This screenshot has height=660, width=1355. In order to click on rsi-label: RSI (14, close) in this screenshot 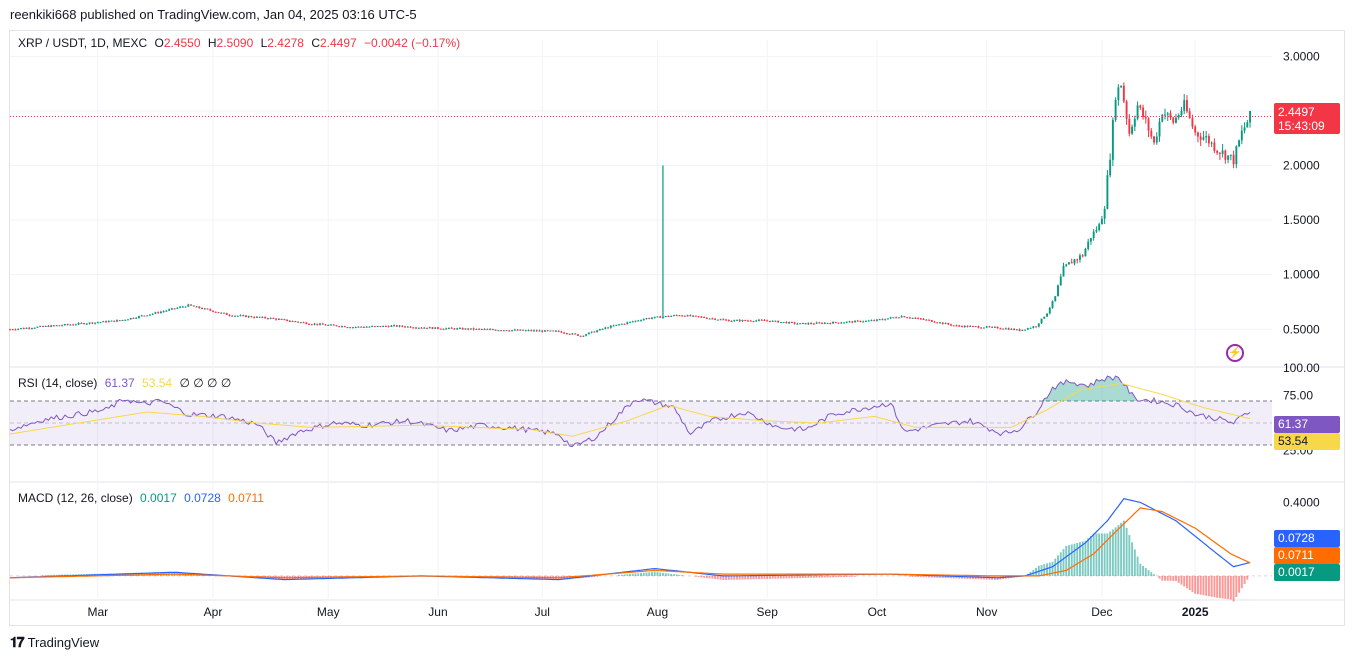, I will do `click(58, 383)`.